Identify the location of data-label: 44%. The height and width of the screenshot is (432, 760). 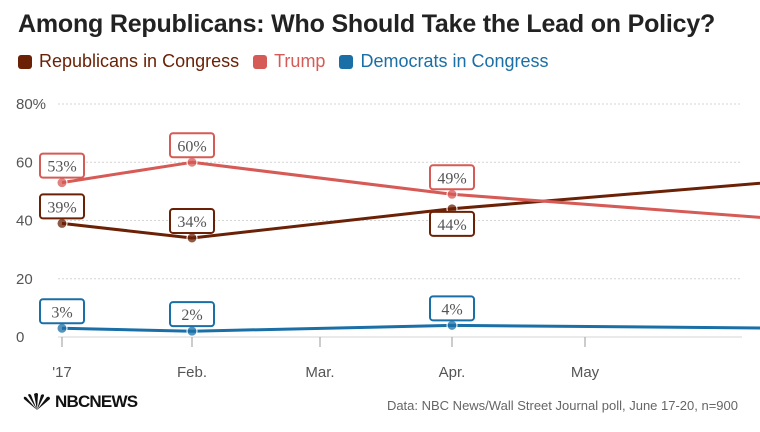
(451, 225).